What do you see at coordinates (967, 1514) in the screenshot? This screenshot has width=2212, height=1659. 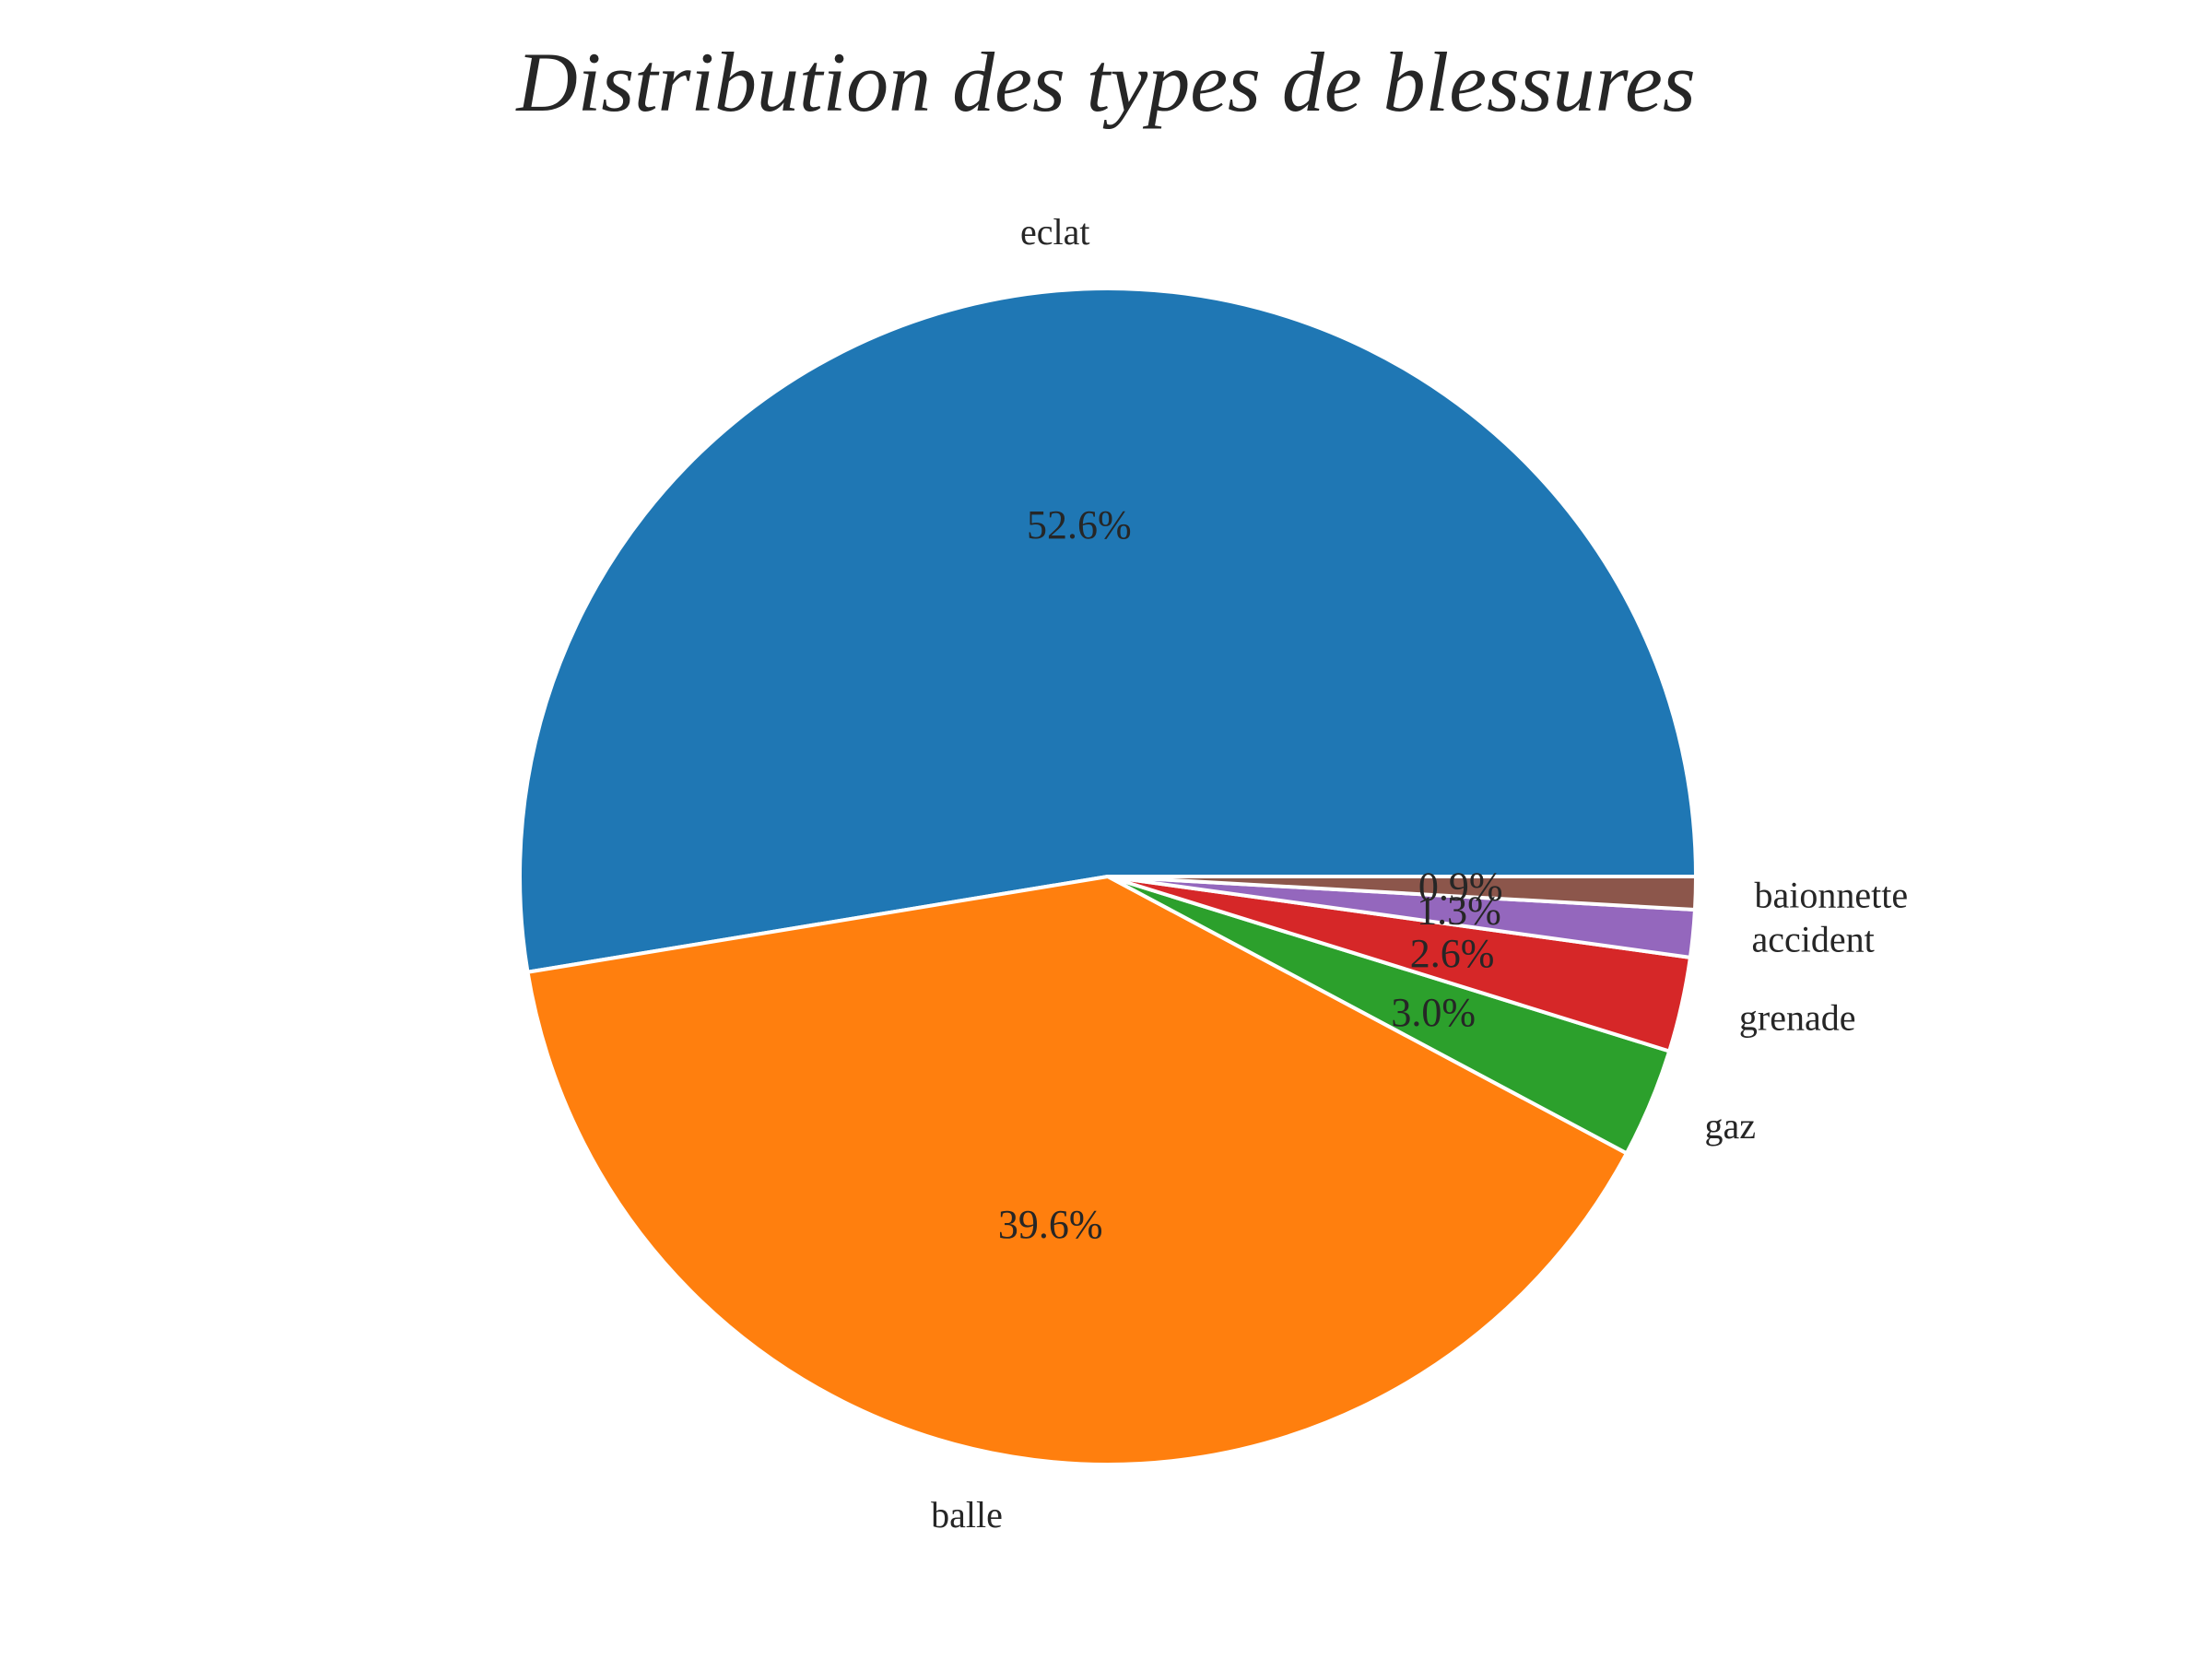 I see `slice-label-balle: balle` at bounding box center [967, 1514].